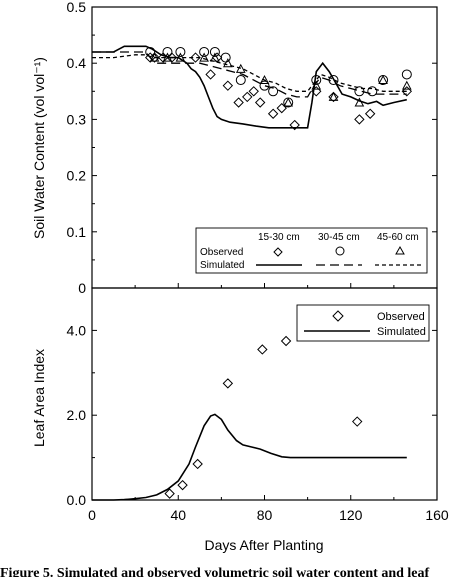  Describe the element at coordinates (351, 515) in the screenshot. I see `lai-xtick-label: 120` at that location.